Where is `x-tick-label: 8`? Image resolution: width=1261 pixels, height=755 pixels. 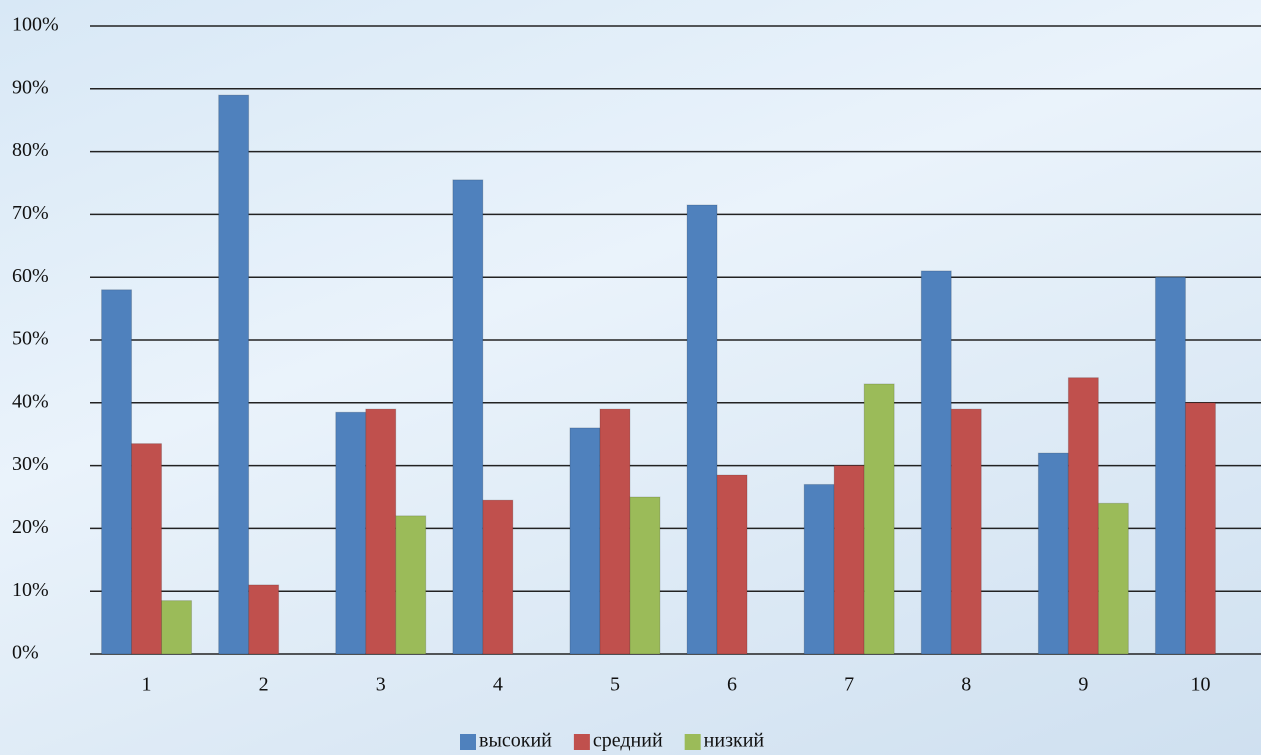 x-tick-label: 8 is located at coordinates (966, 685).